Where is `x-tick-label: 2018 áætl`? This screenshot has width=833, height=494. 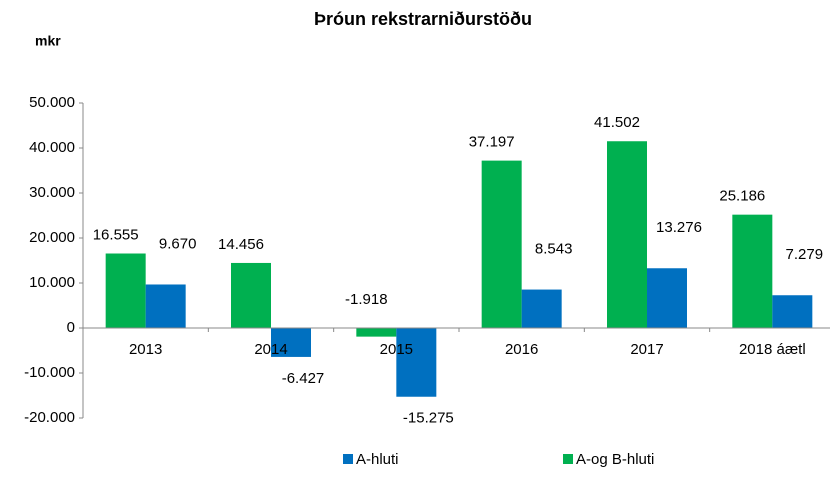
x-tick-label: 2018 áætl is located at coordinates (772, 349).